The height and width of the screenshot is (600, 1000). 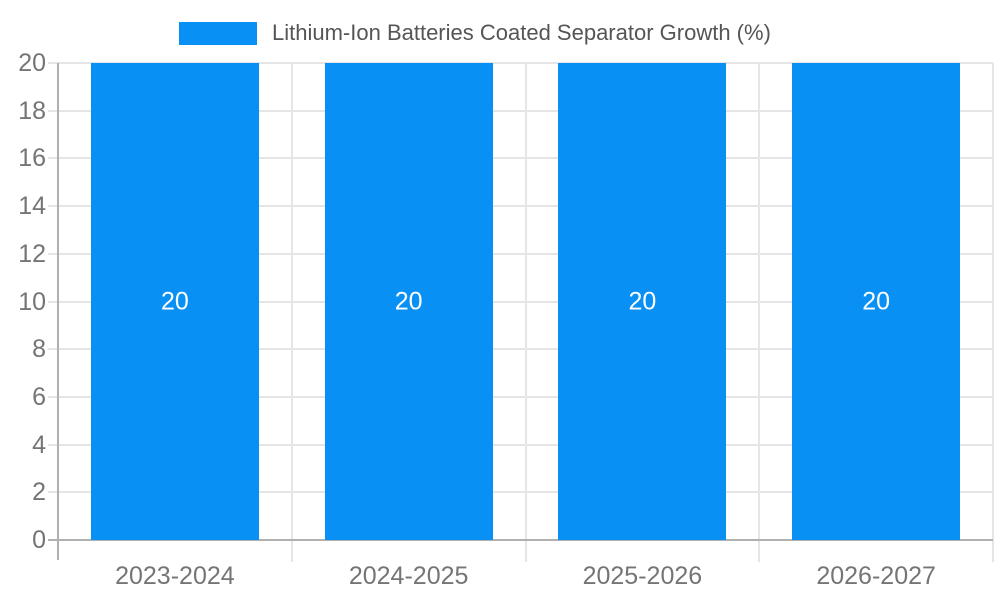 What do you see at coordinates (39, 492) in the screenshot?
I see `y-tick-label: 2` at bounding box center [39, 492].